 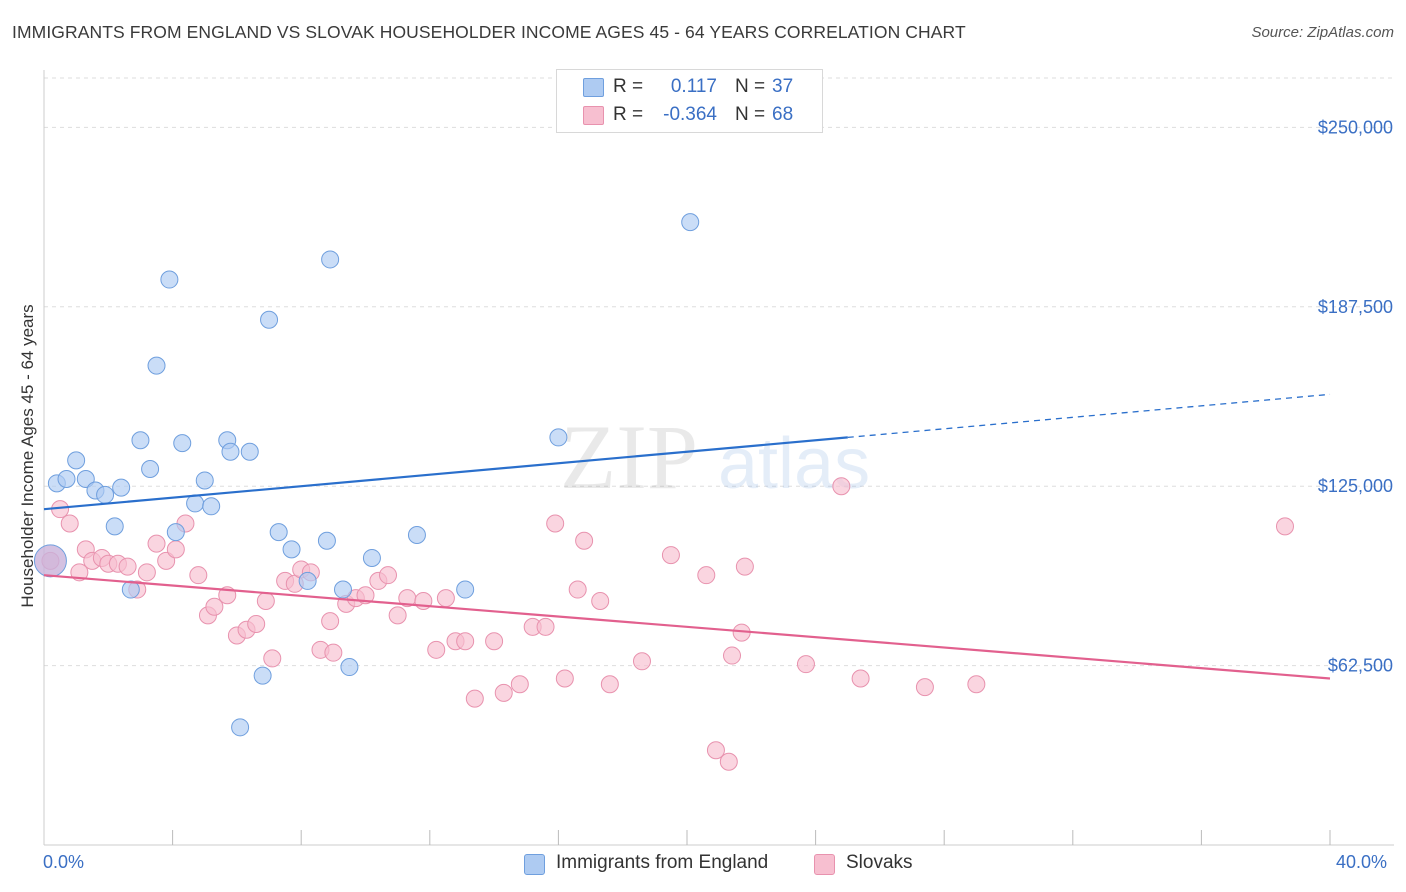 What do you see at coordinates (687, 627) in the screenshot?
I see `slovak-trend-line` at bounding box center [687, 627].